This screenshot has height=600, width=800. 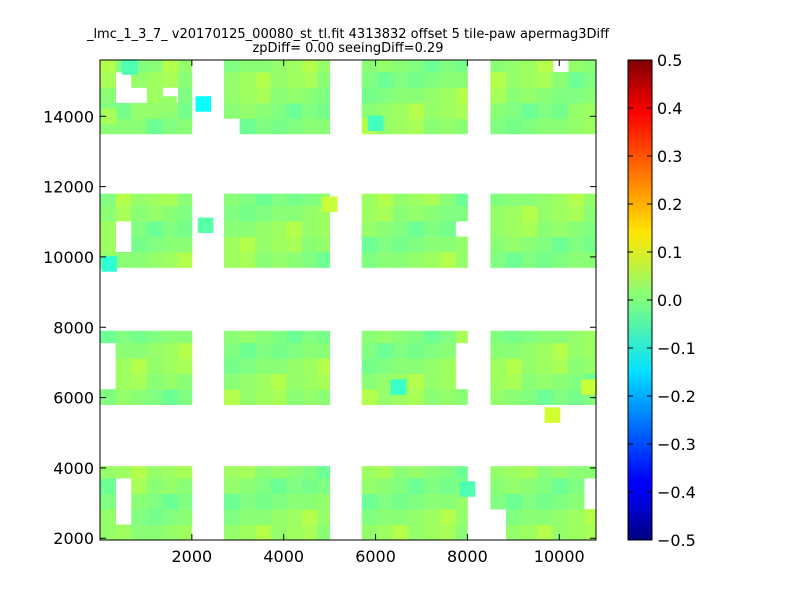 What do you see at coordinates (676, 348) in the screenshot?
I see `colorbar-tick-label: −0.1` at bounding box center [676, 348].